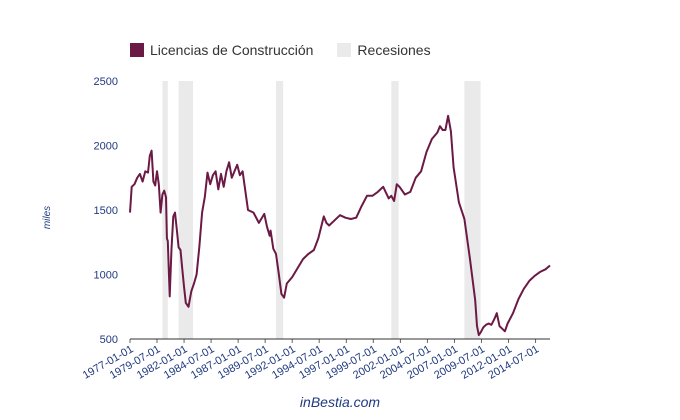  I want to click on legend-item-recesiones: Recesiones, so click(384, 50).